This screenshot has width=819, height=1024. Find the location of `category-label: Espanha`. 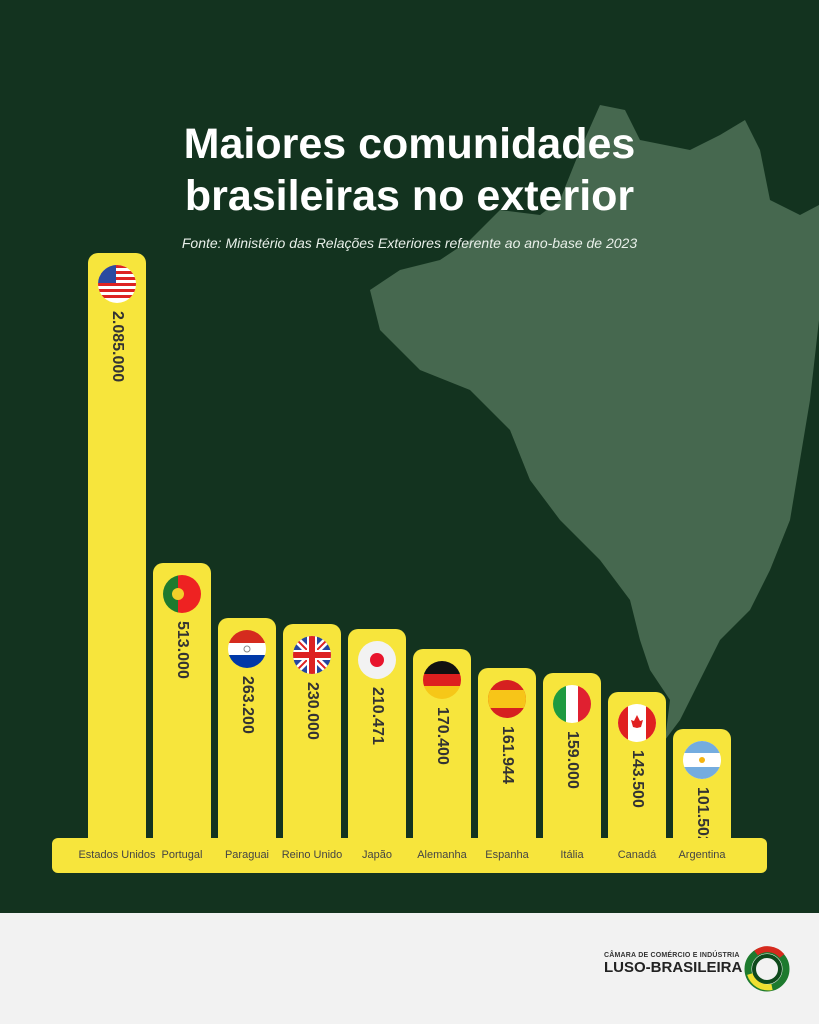

category-label: Espanha is located at coordinates (507, 855).